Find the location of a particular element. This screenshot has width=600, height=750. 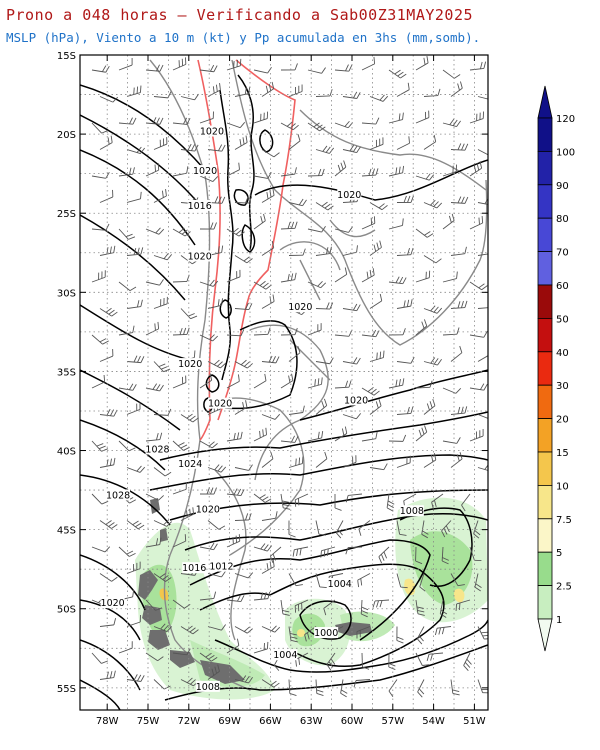

lon-label: 78W is located at coordinates (107, 721).